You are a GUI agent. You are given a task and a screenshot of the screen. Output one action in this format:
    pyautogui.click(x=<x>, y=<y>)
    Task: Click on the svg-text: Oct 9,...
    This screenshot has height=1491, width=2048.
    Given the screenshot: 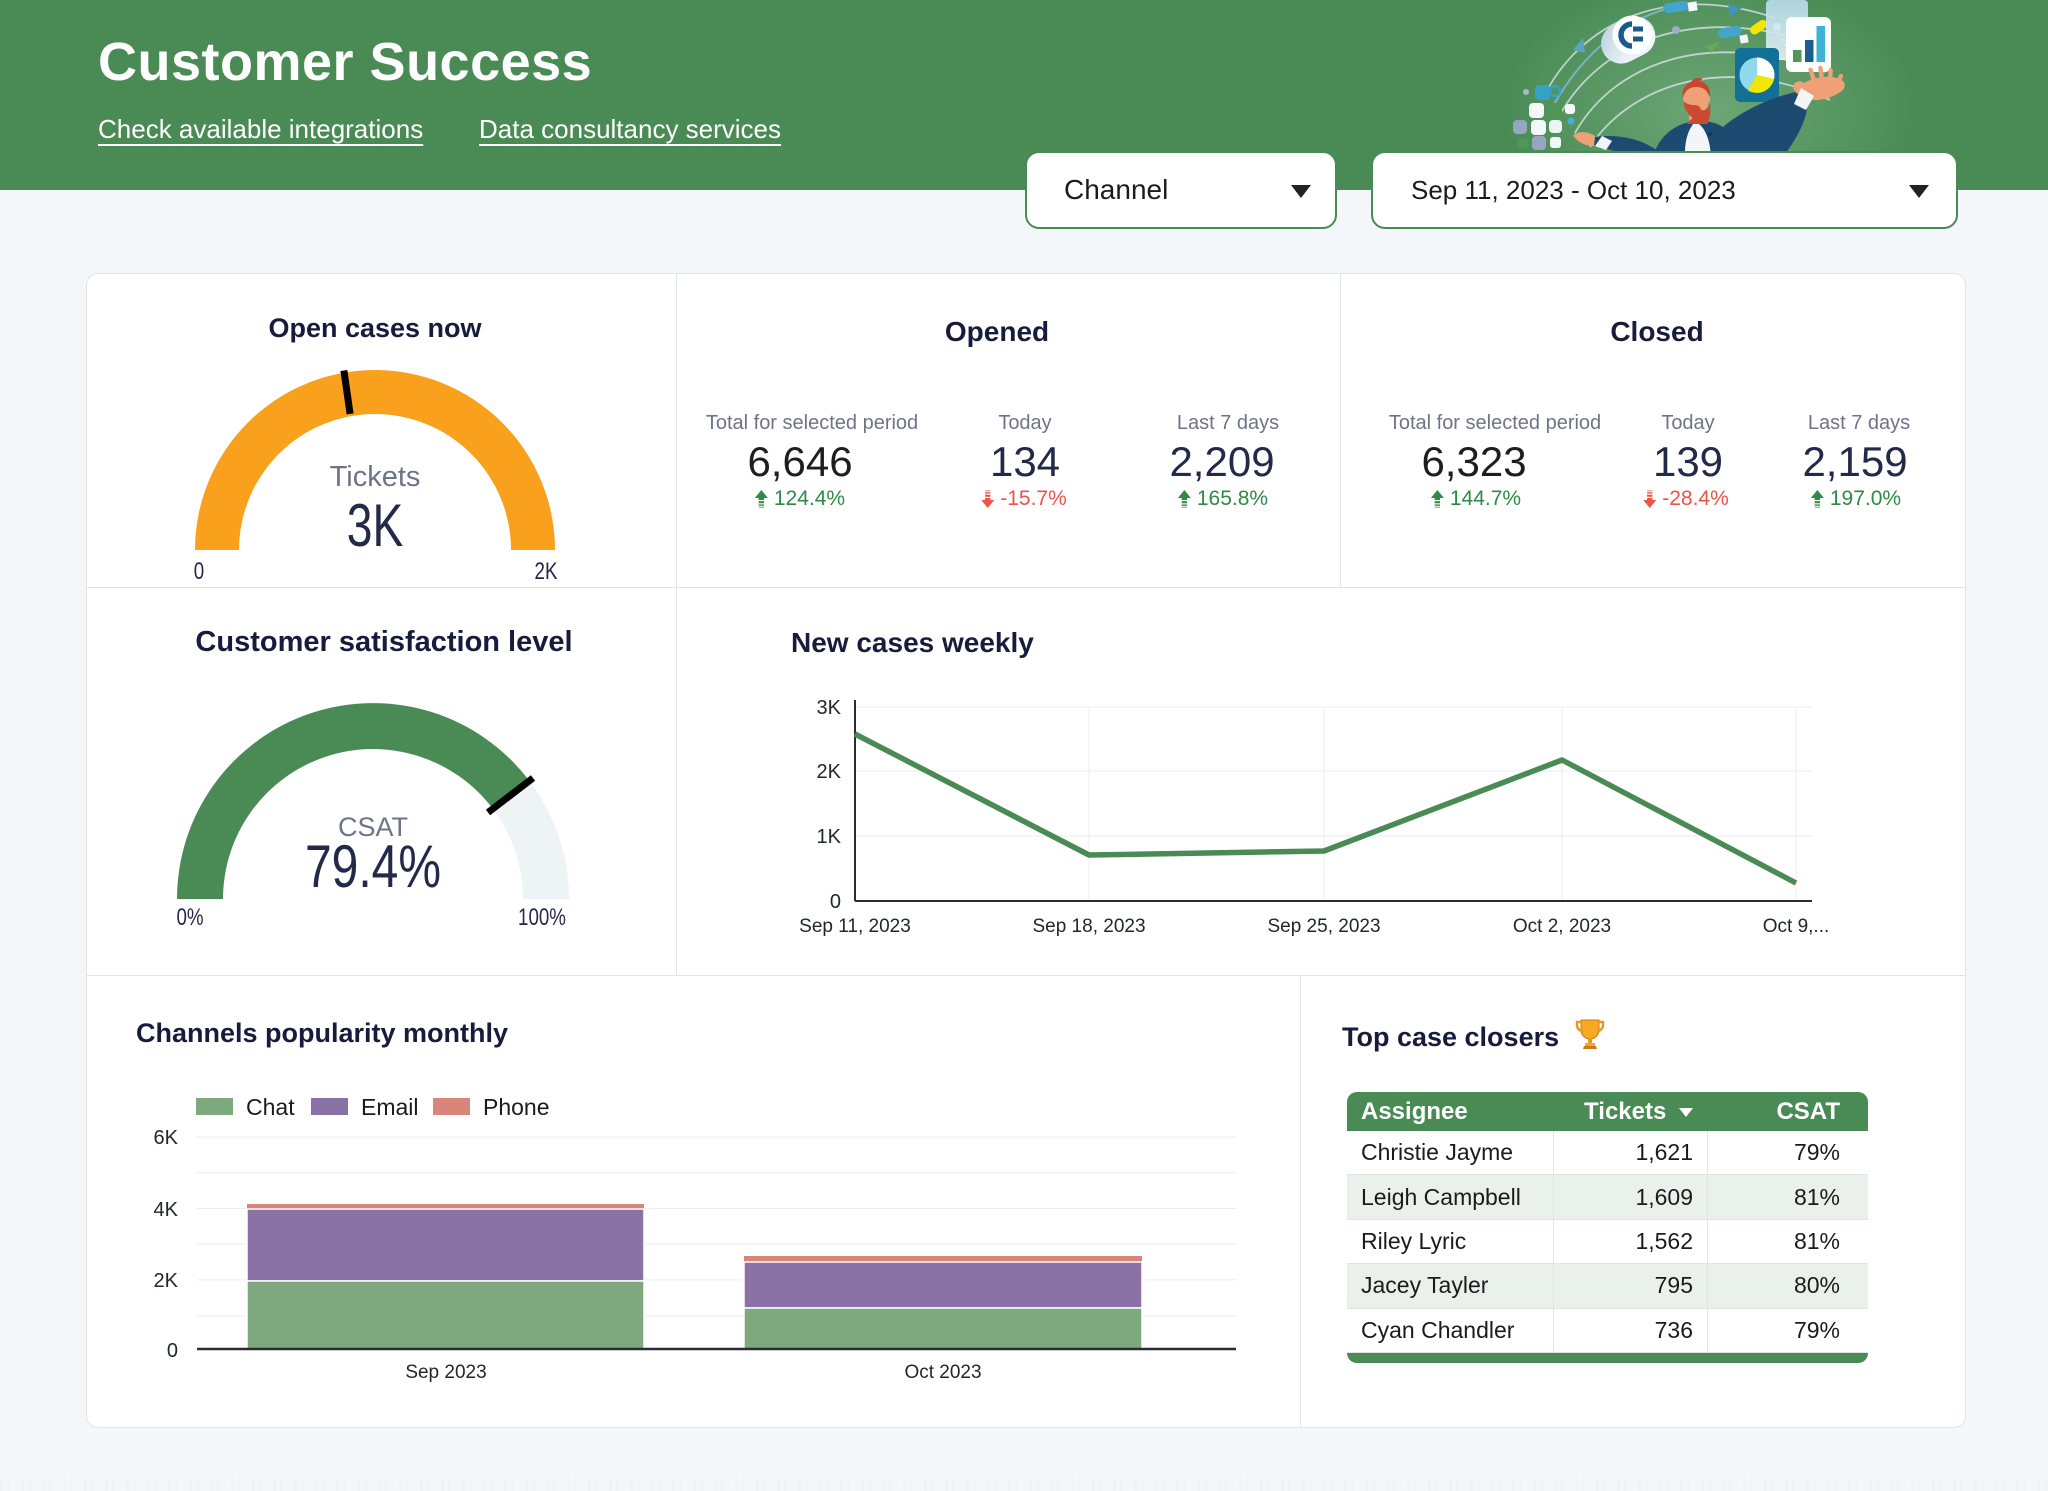 What is the action you would take?
    pyautogui.click(x=1796, y=926)
    